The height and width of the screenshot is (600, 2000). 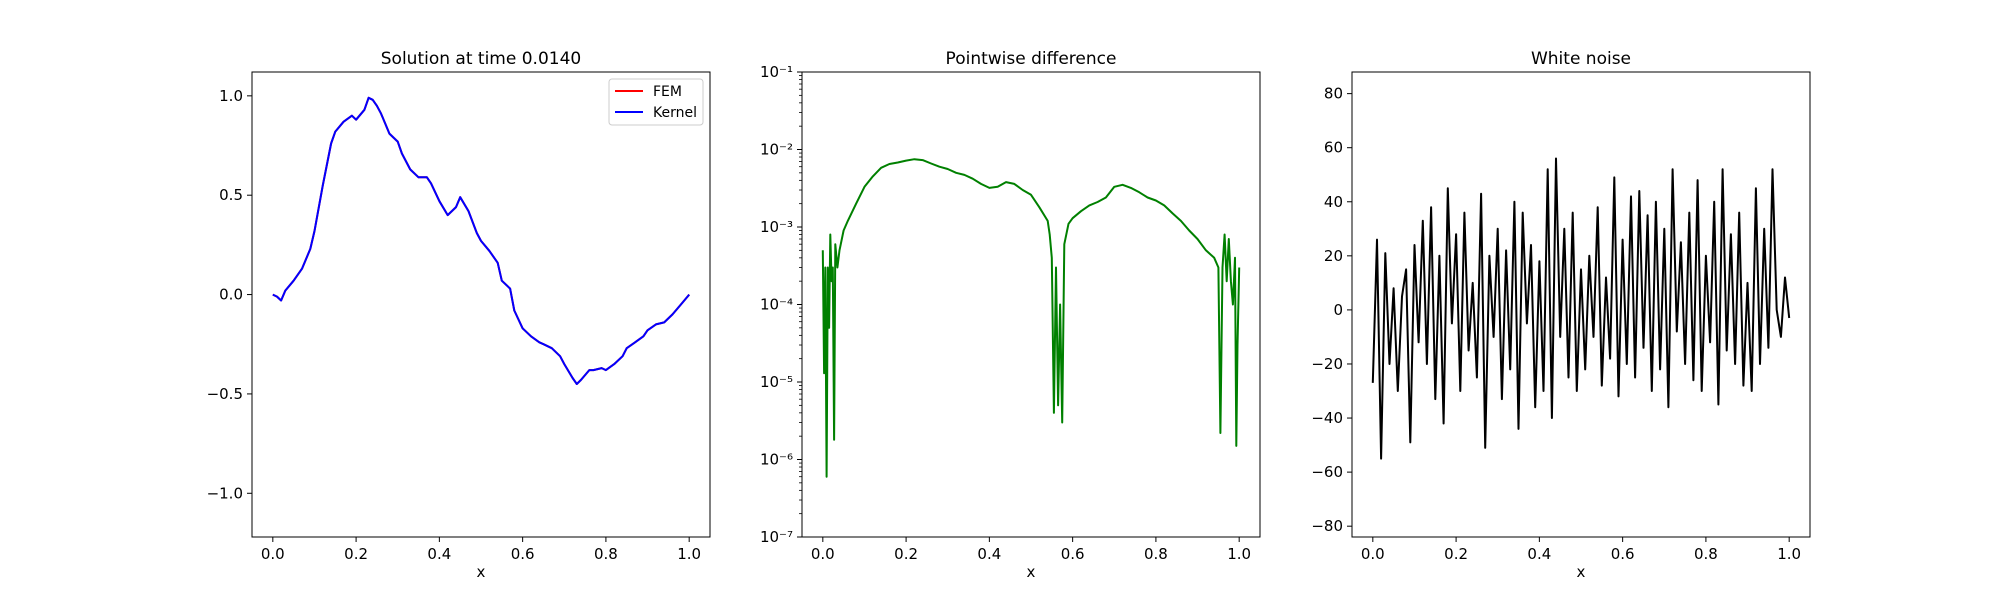 I want to click on y-tick-label: 80, so click(x=1333, y=94).